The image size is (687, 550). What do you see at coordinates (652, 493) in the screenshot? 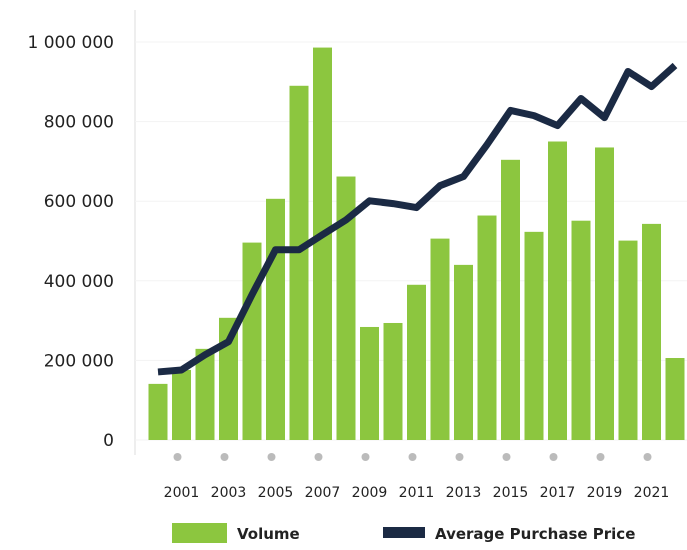
I see `x-tick-label: 2021` at bounding box center [652, 493].